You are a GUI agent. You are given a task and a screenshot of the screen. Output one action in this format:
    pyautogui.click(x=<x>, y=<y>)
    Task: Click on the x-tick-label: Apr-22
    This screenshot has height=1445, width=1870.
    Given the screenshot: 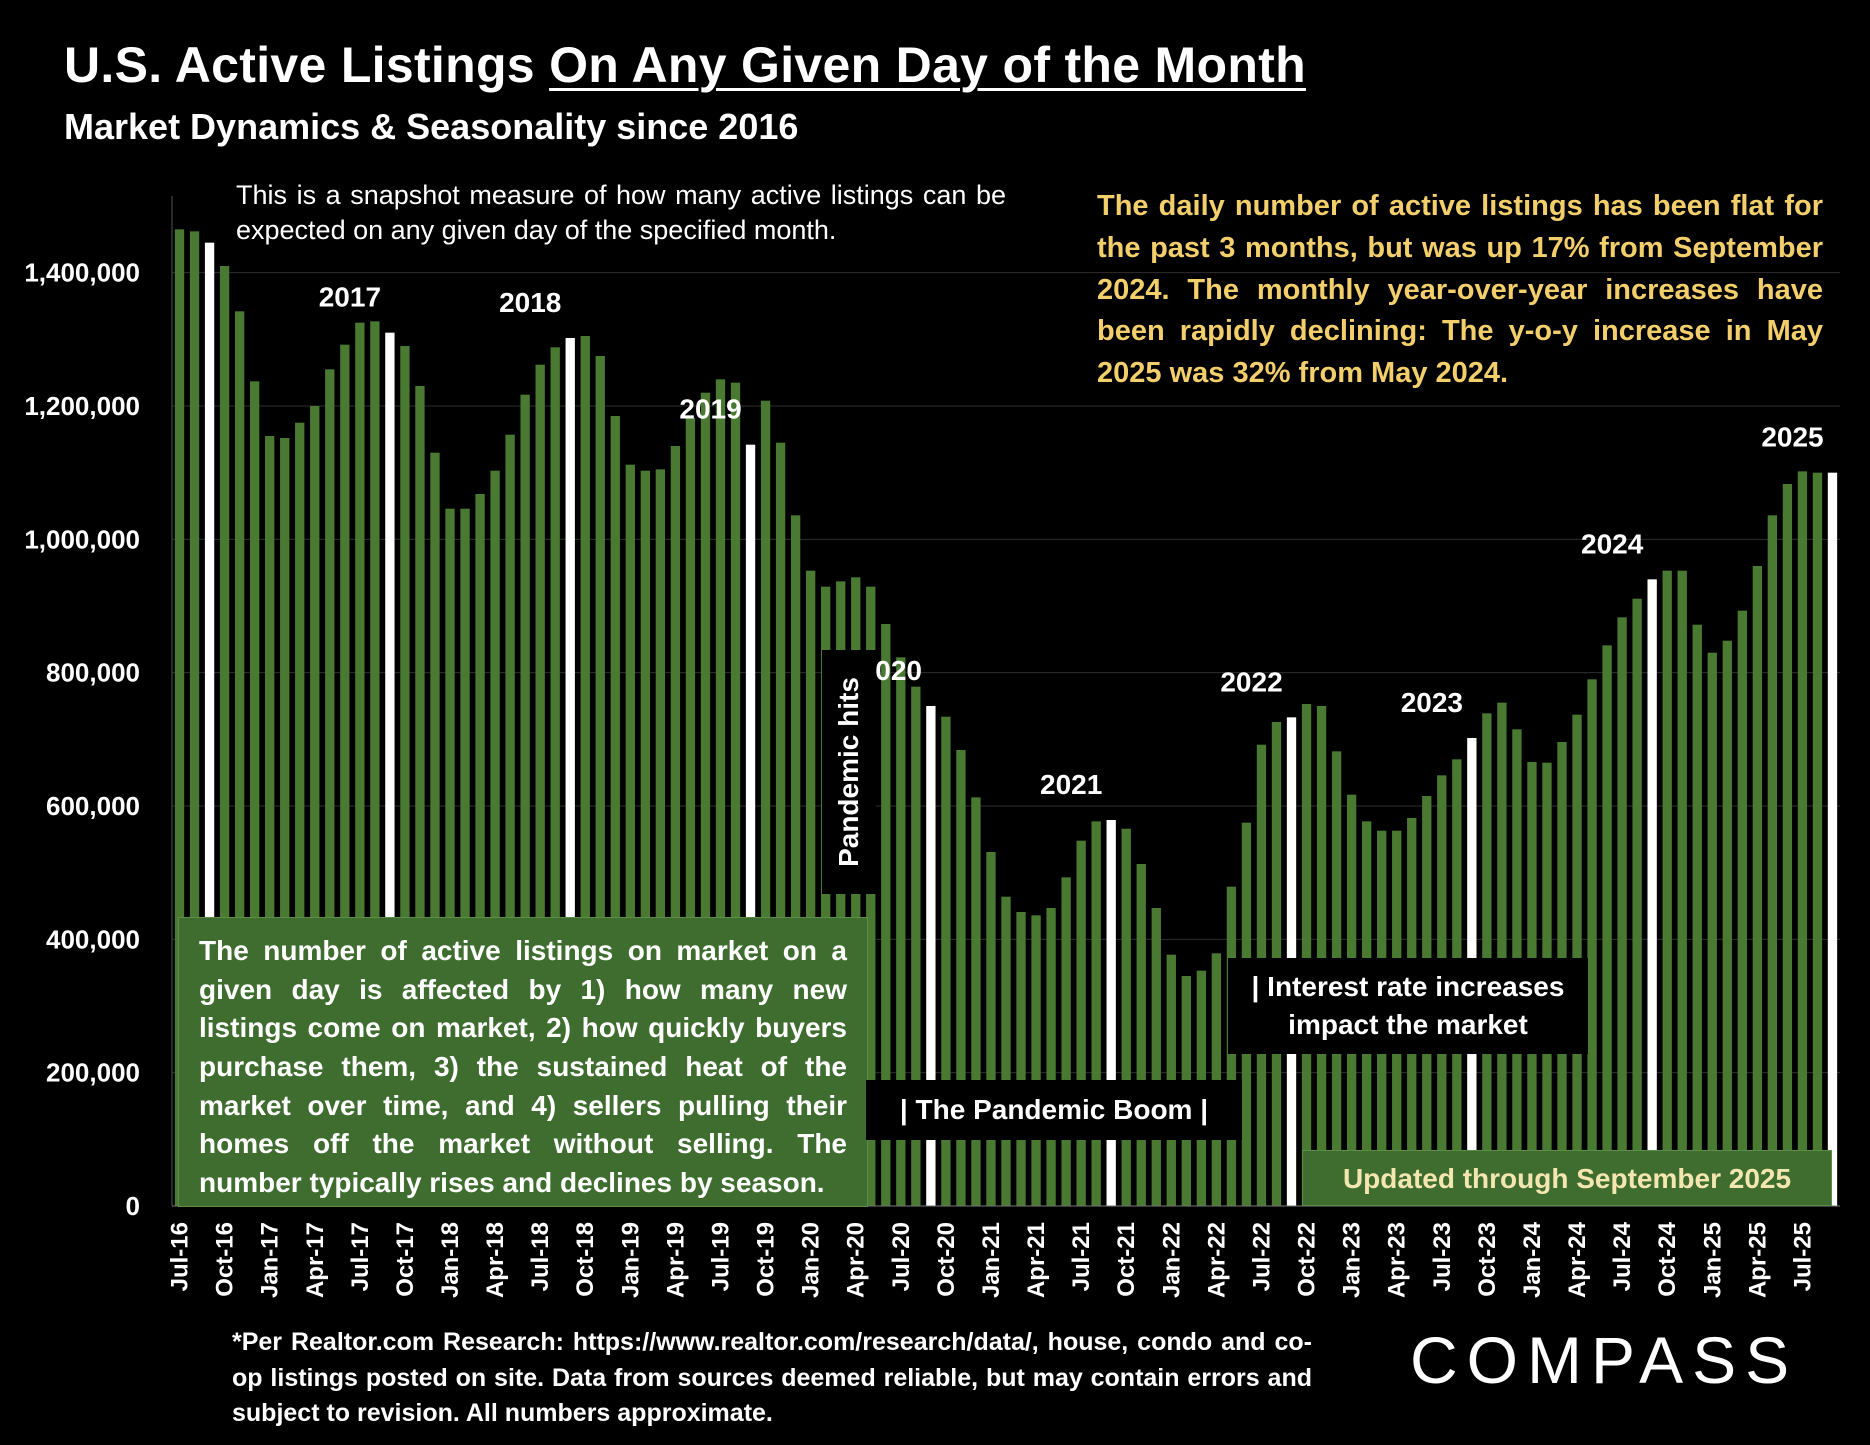 What is the action you would take?
    pyautogui.click(x=1216, y=1260)
    